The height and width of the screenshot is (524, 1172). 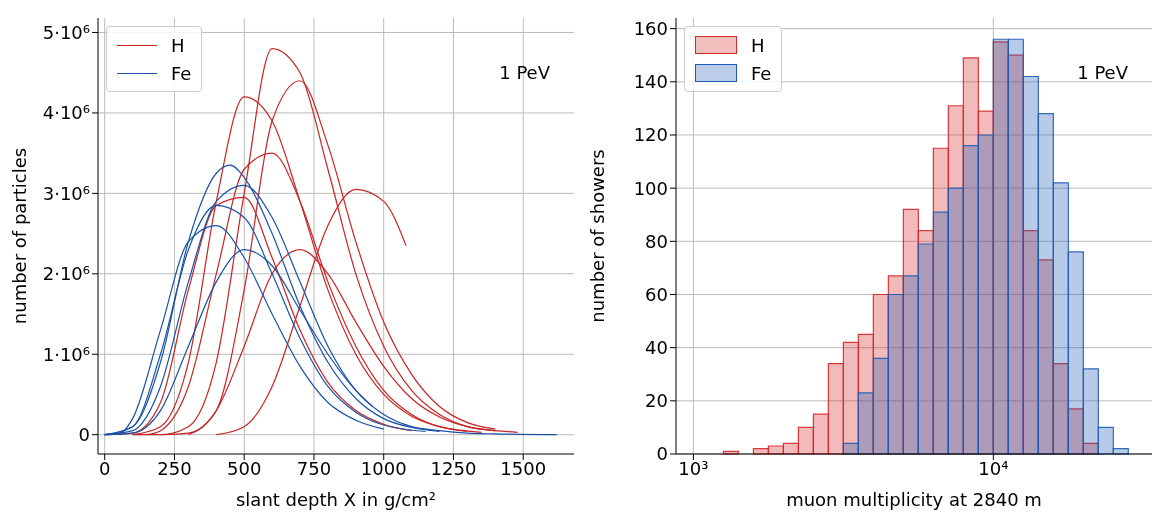 What do you see at coordinates (66, 32) in the screenshot?
I see `y-tick-label: 5·10⁶` at bounding box center [66, 32].